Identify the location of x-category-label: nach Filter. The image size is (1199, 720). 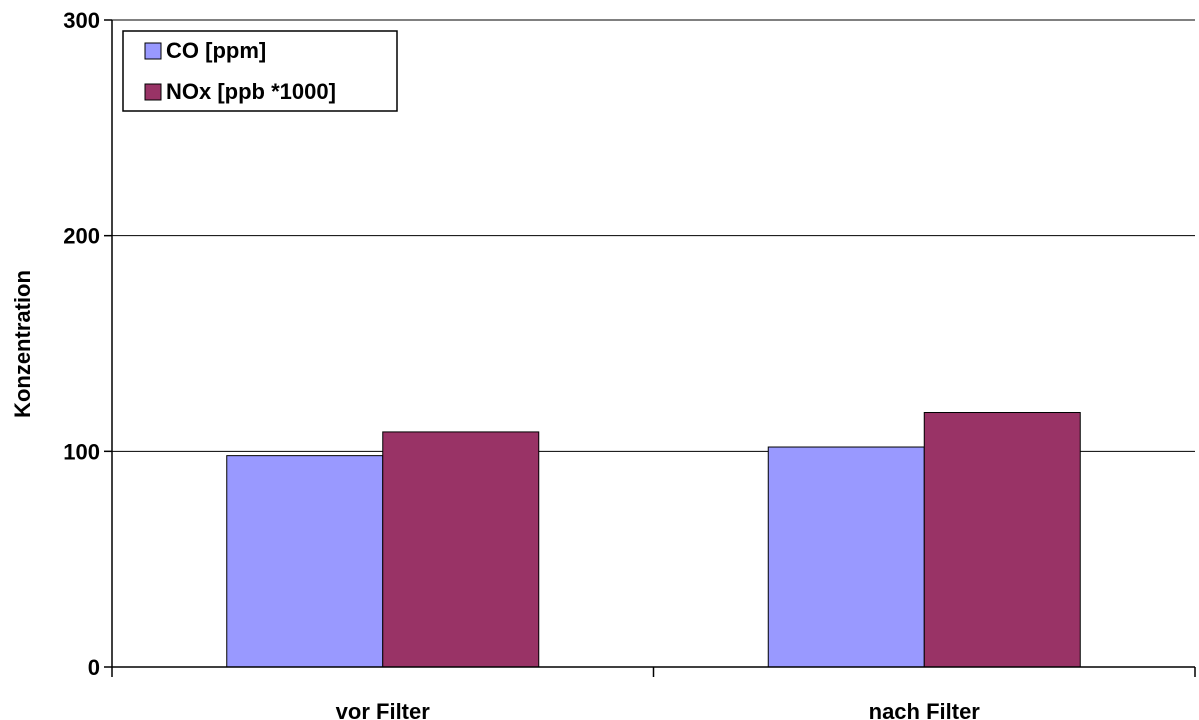
(925, 709).